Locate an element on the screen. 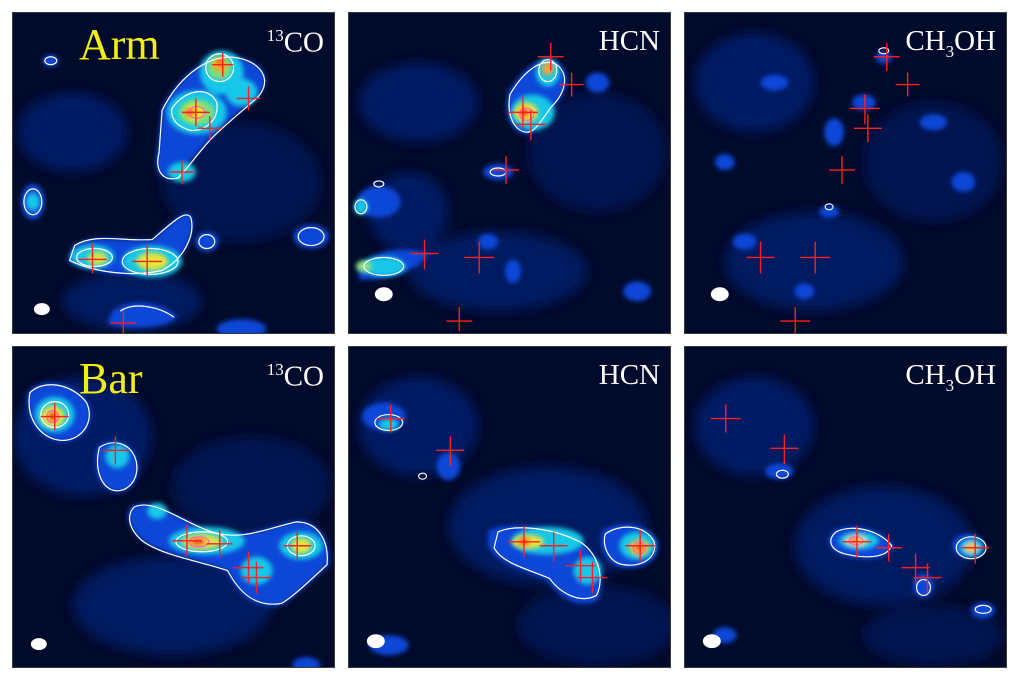 Image resolution: width=1019 pixels, height=681 pixels. emission-map-bar-13co is located at coordinates (173, 507).